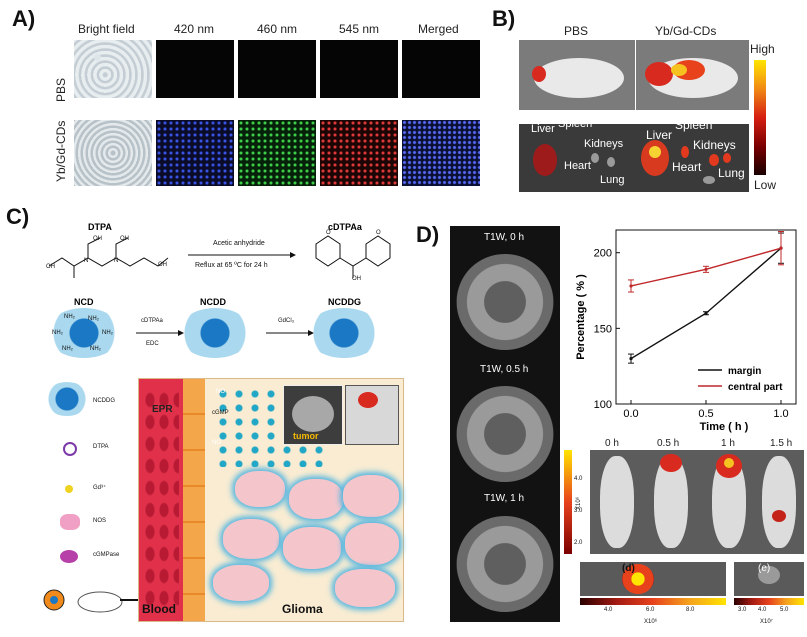 The width and height of the screenshot is (807, 637). What do you see at coordinates (612, 443) in the screenshot?
I see `fl-time-0h: 0 h` at bounding box center [612, 443].